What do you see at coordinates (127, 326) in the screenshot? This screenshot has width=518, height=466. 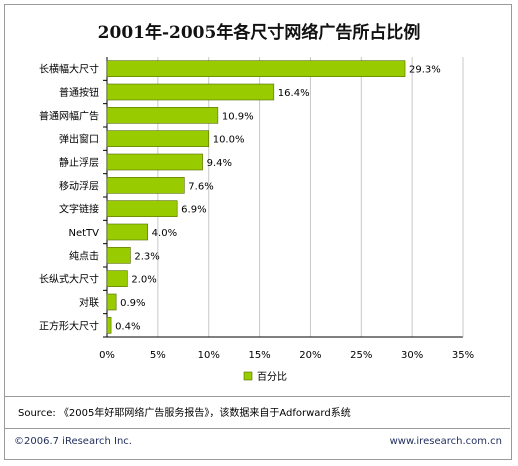 I see `data-label: 0.4%` at bounding box center [127, 326].